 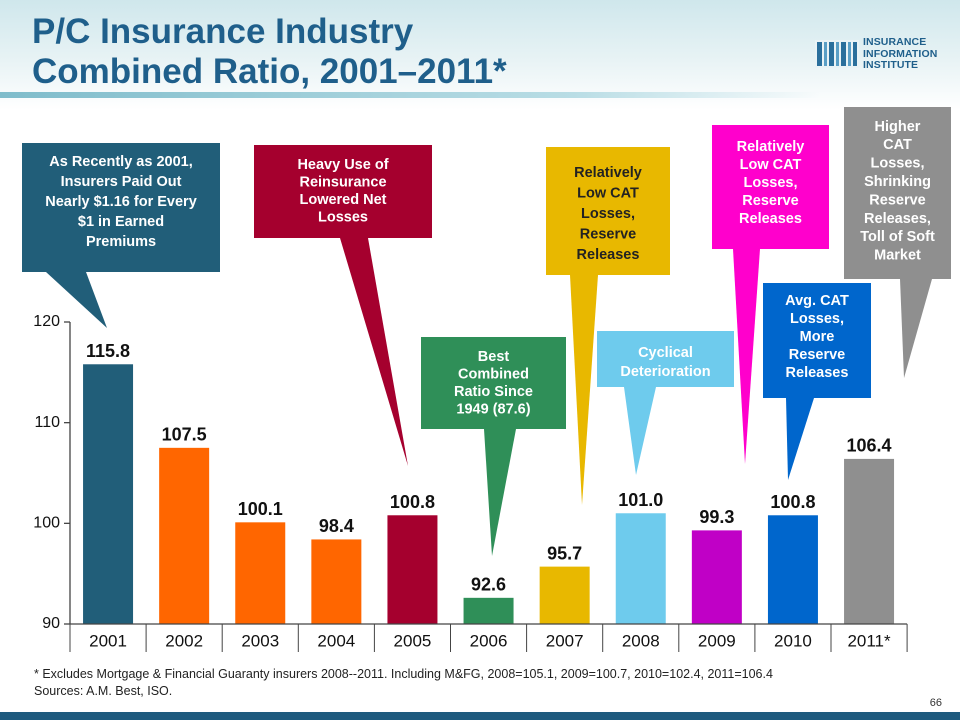 I want to click on value-label-2010: 100.8, so click(x=792, y=502).